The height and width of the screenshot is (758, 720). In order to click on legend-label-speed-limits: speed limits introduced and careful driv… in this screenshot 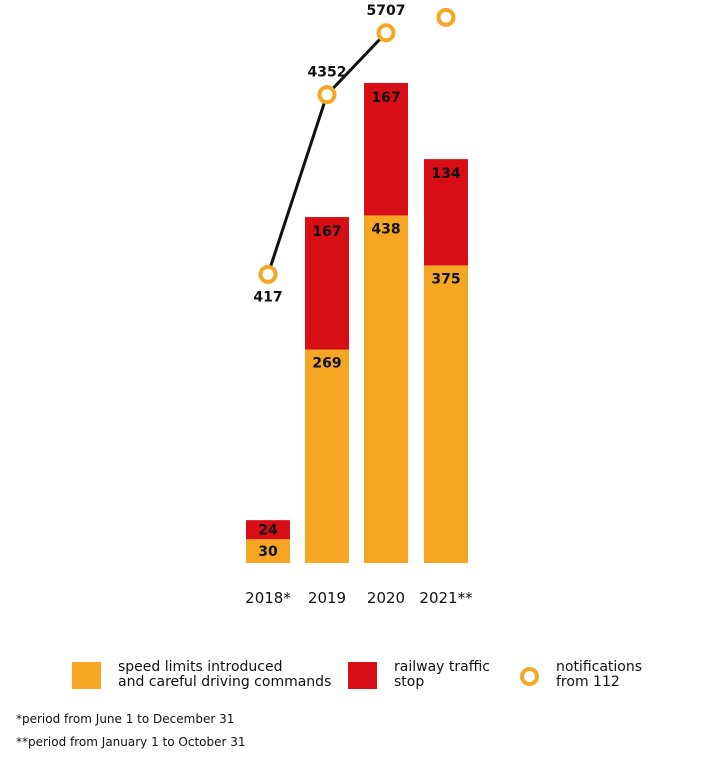, I will do `click(225, 674)`.